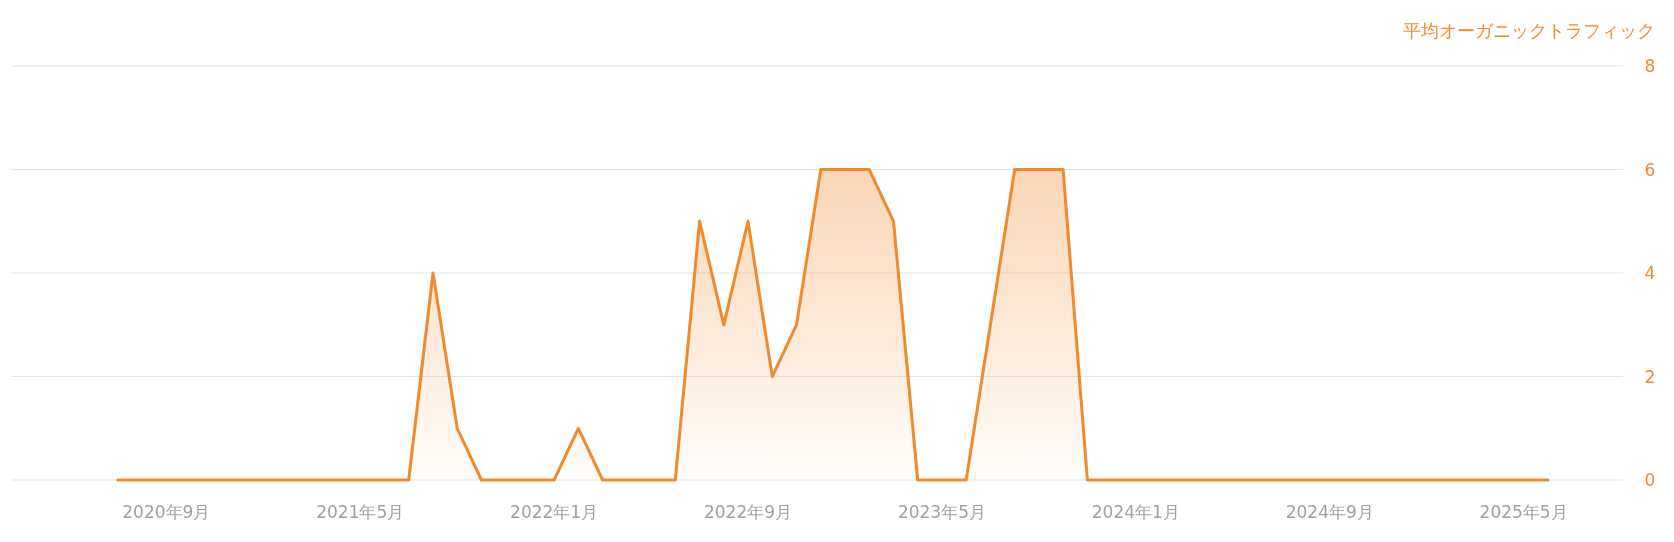 The width and height of the screenshot is (1674, 542). I want to click on x-tick-label: 2024年1月, so click(1135, 512).